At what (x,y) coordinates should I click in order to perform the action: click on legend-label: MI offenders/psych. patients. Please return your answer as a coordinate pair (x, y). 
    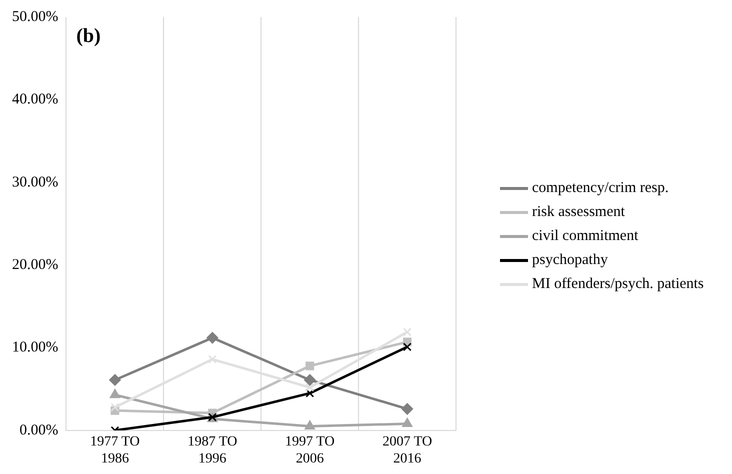
    Looking at the image, I should click on (618, 284).